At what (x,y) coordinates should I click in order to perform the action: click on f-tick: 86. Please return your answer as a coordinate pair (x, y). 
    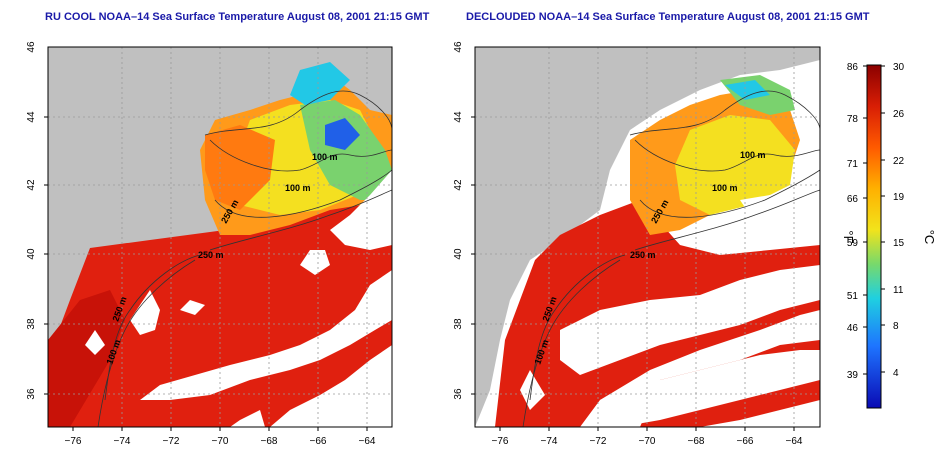
    Looking at the image, I should click on (853, 67).